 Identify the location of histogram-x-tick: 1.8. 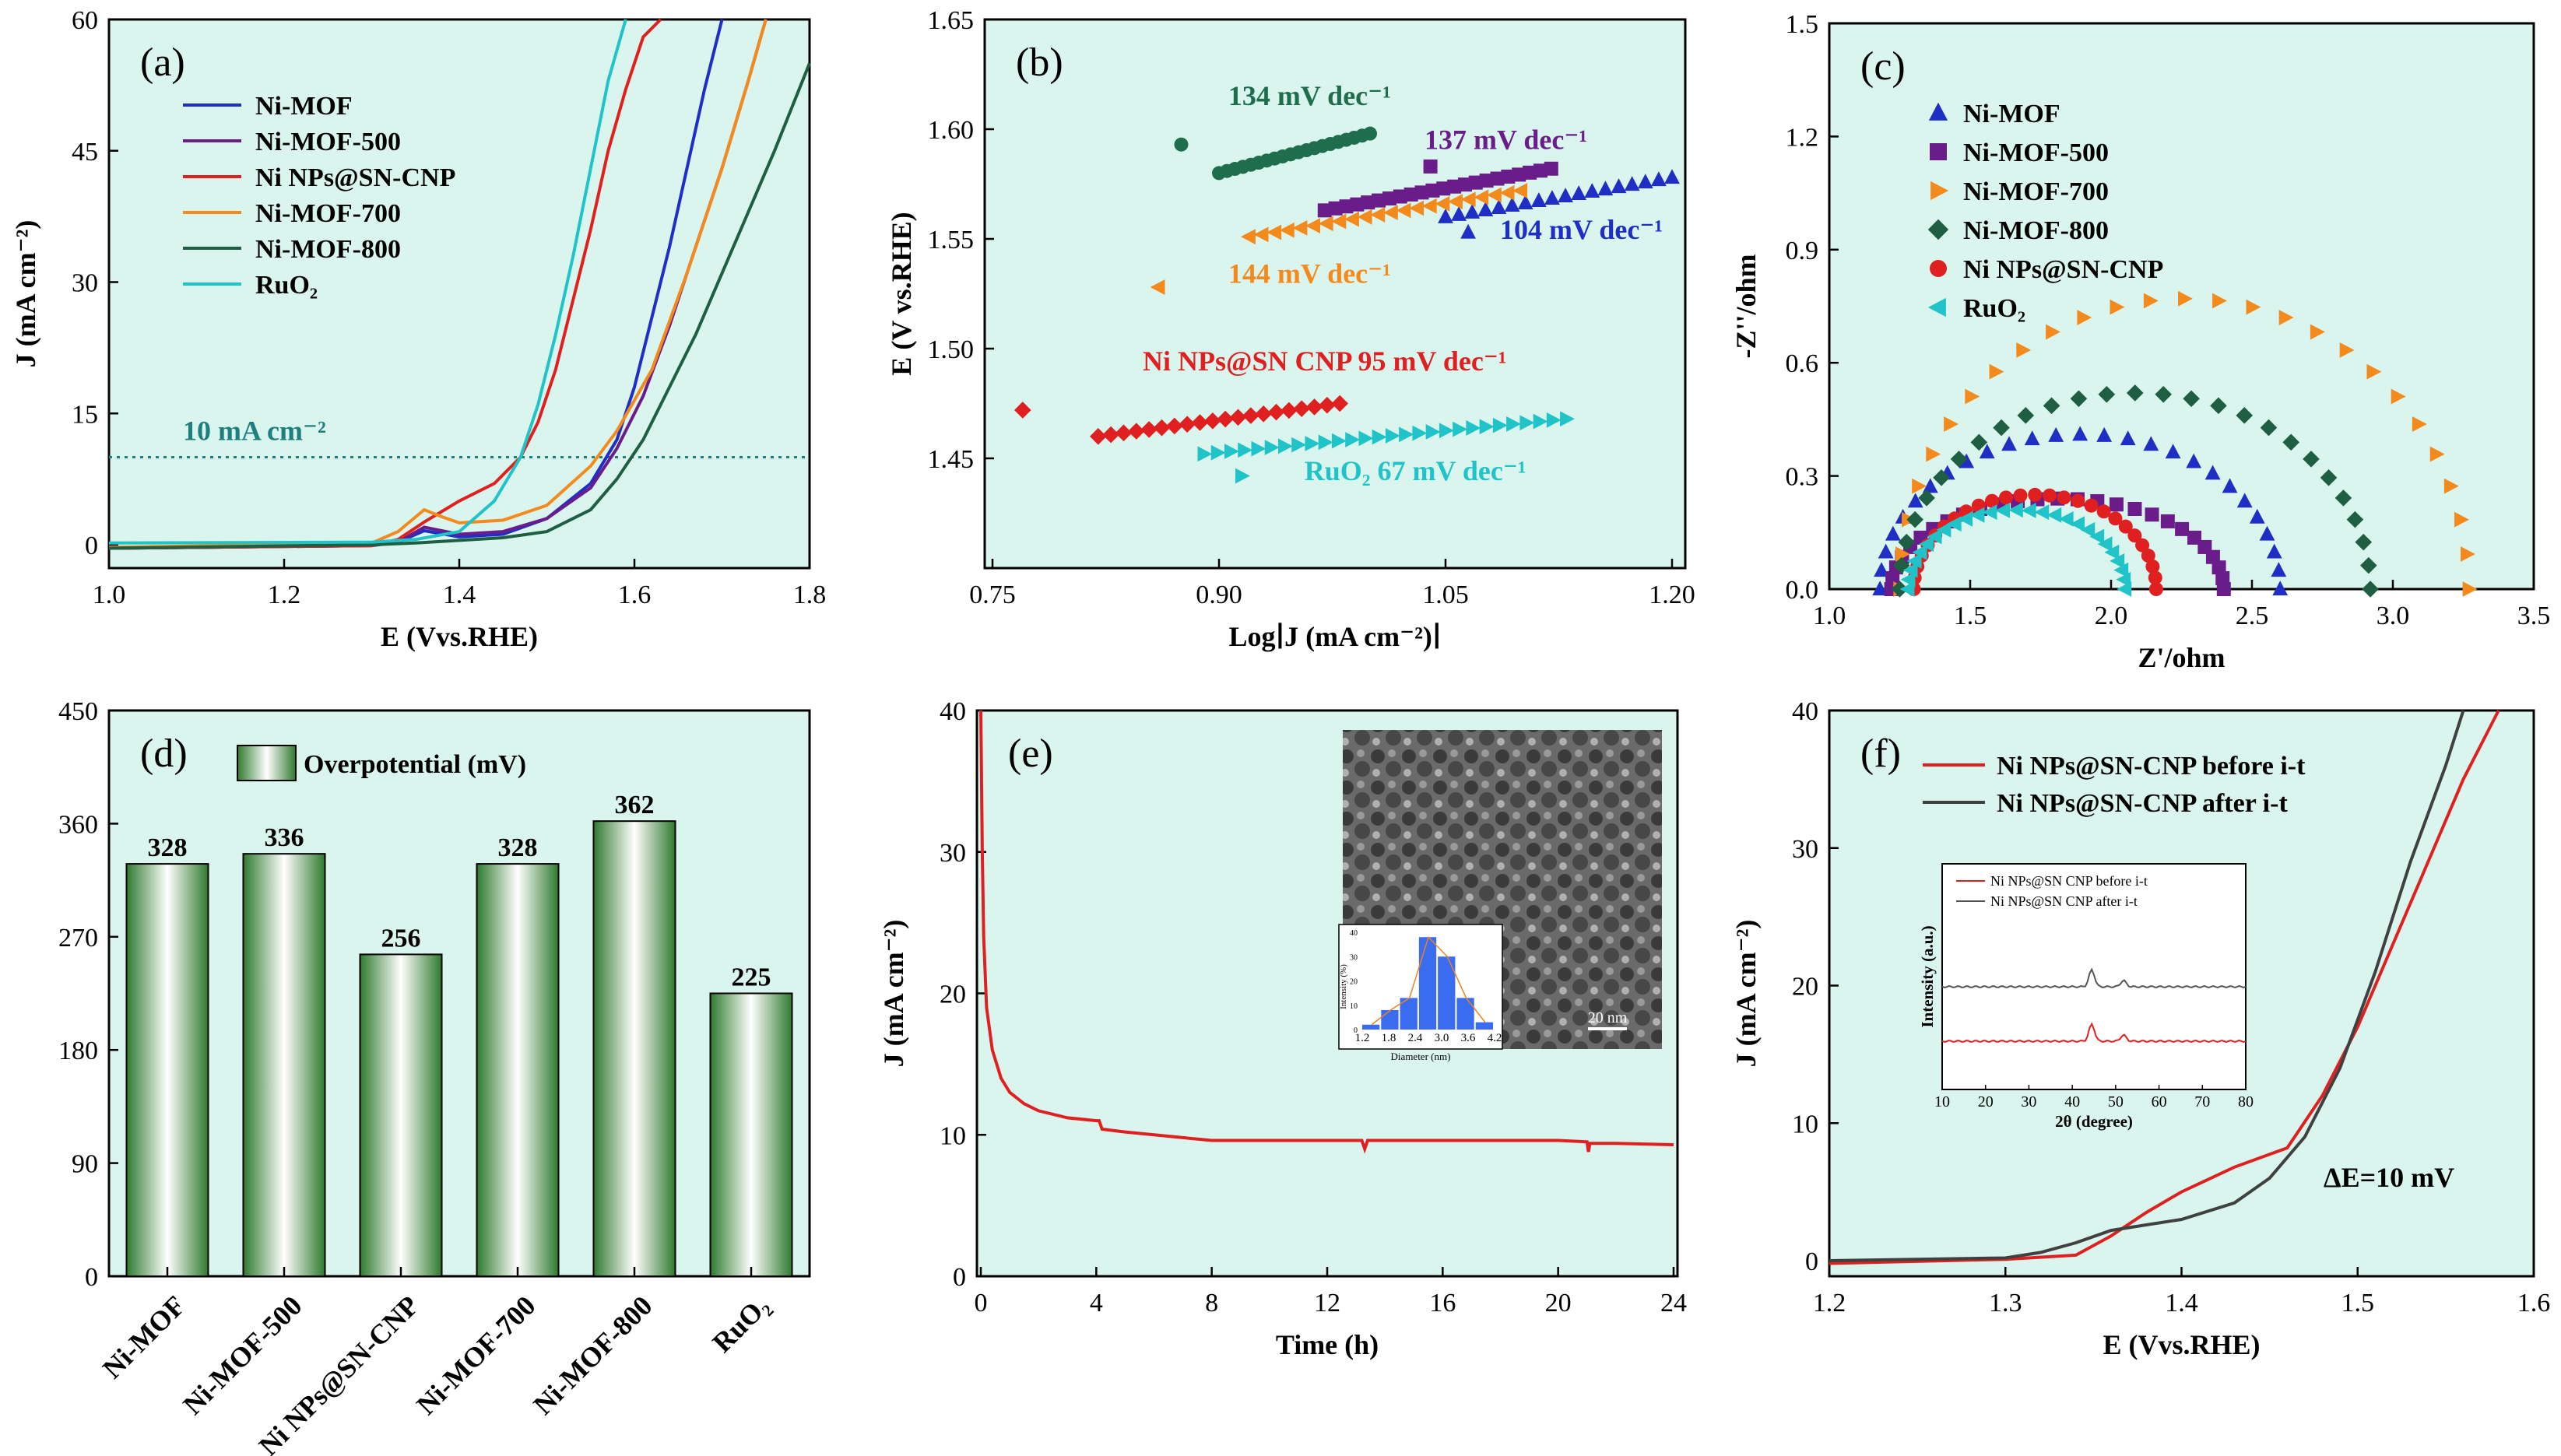
(1389, 1038).